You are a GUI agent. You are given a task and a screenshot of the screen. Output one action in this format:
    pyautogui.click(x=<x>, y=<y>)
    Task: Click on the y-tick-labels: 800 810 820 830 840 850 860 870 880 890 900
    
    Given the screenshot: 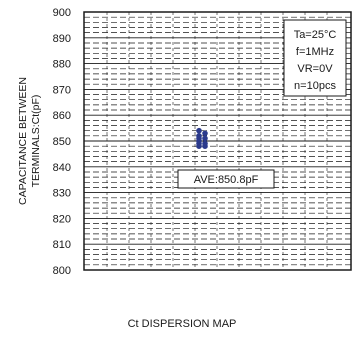 What is the action you would take?
    pyautogui.click(x=62, y=142)
    